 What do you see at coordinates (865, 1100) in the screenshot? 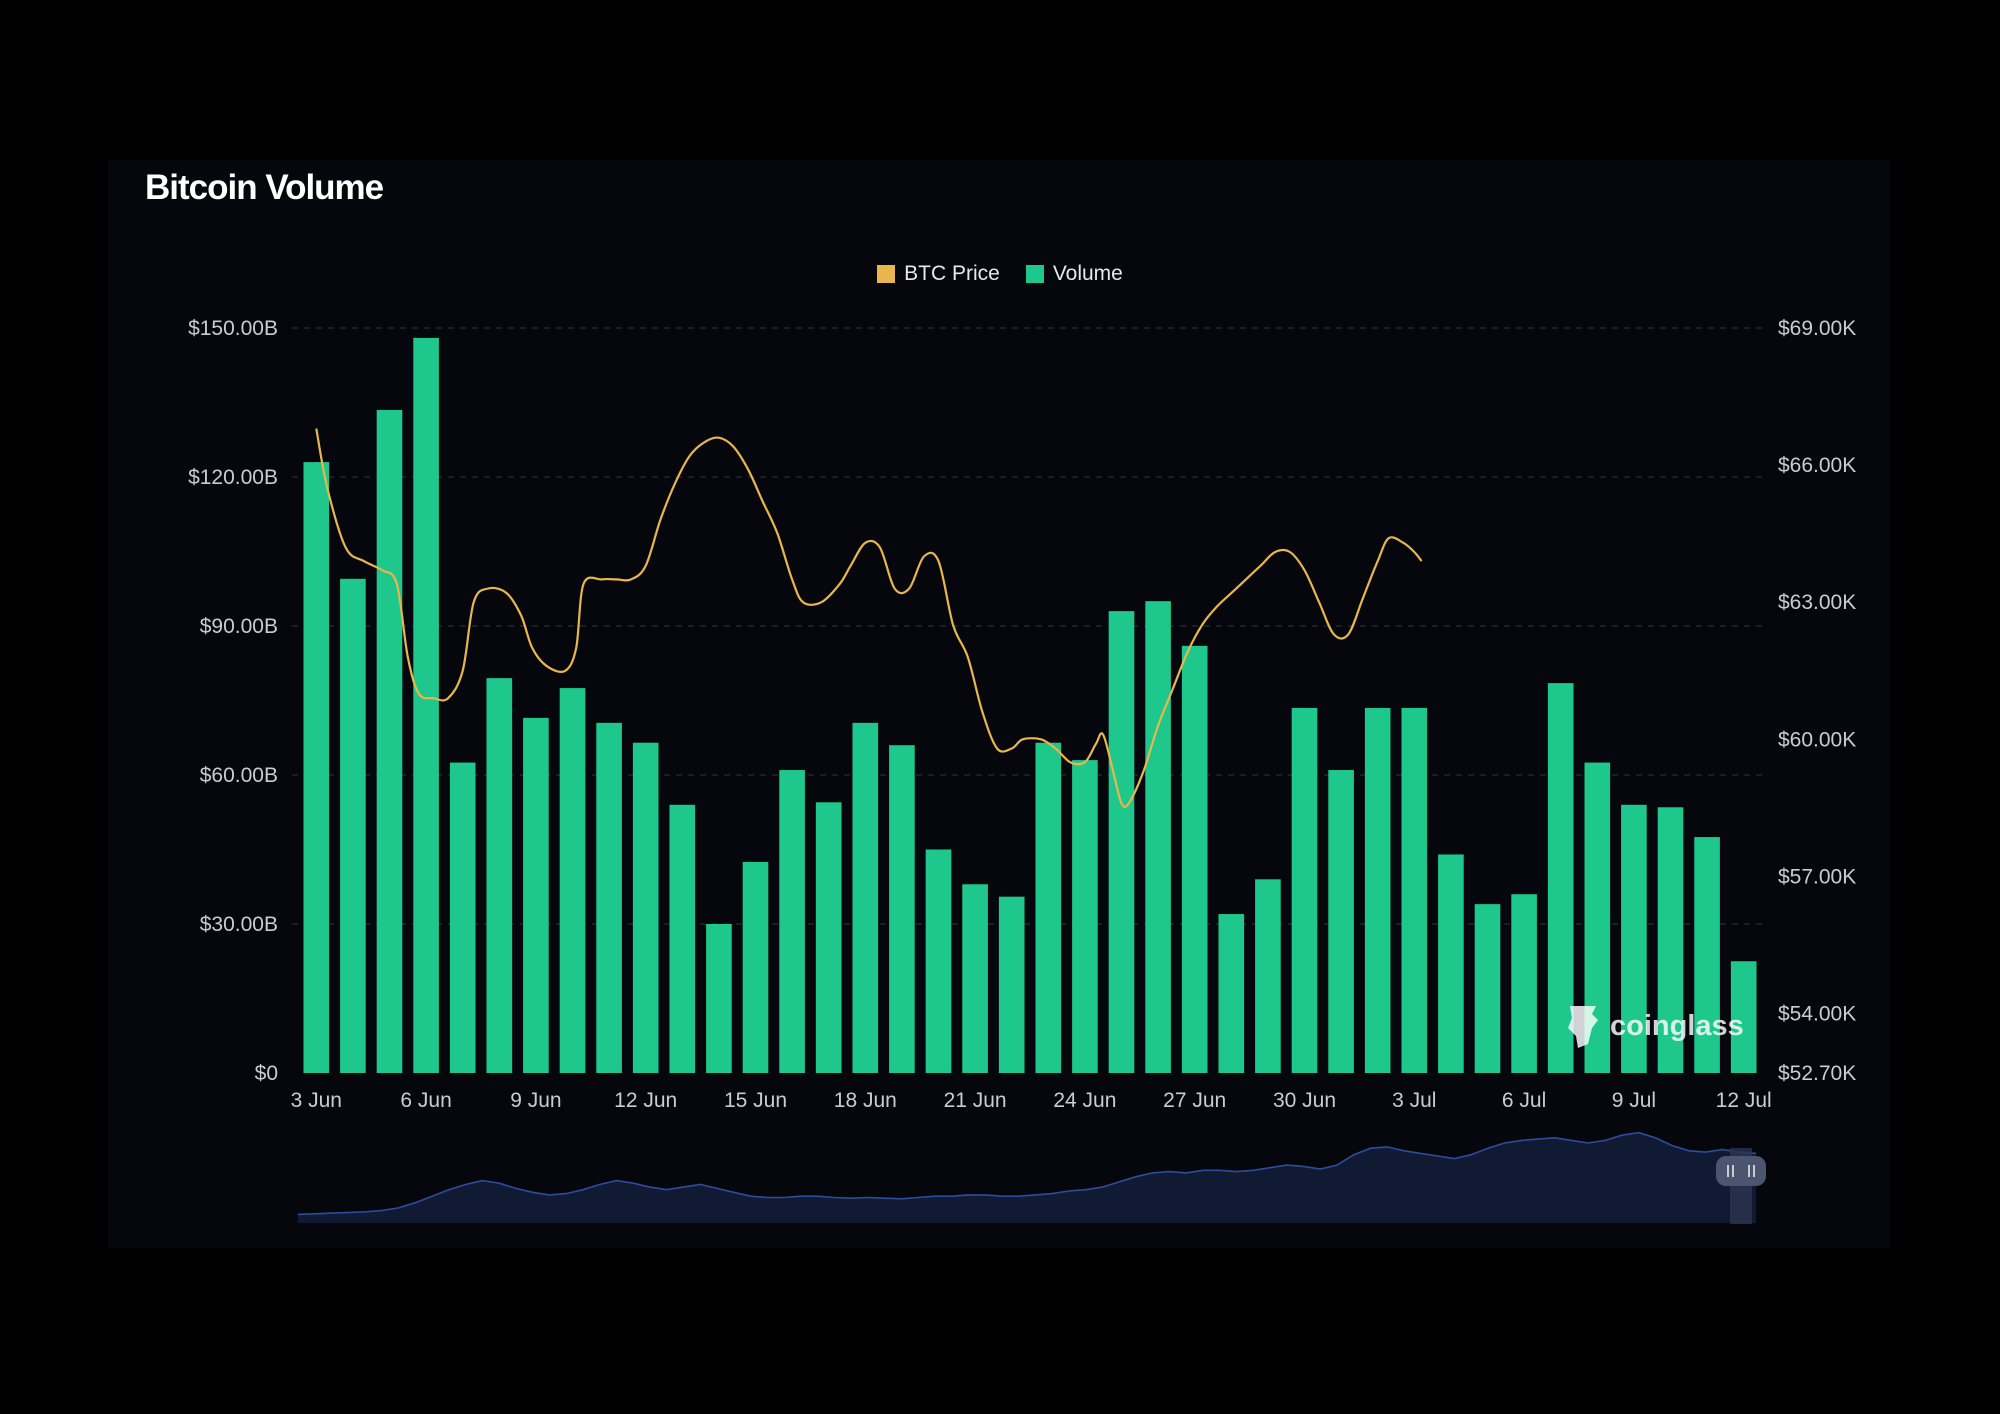
I see `x-tick-label: 18 Jun` at bounding box center [865, 1100].